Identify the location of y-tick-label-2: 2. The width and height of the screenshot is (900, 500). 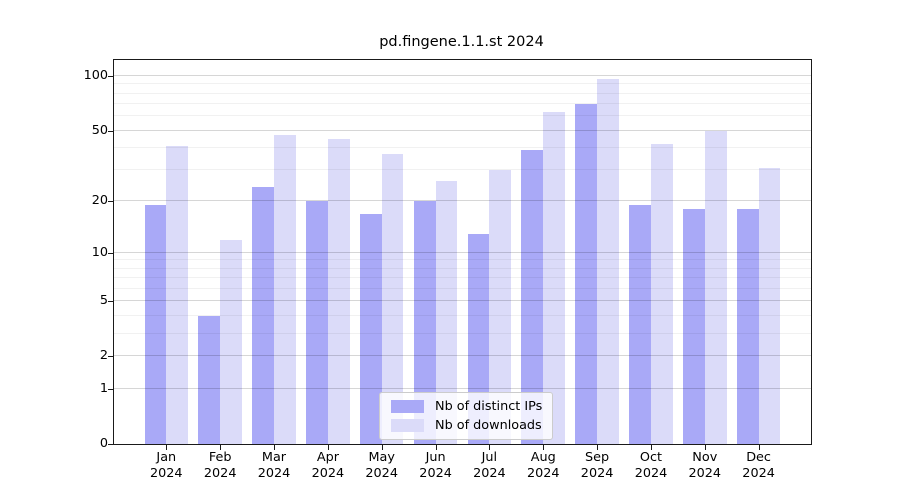
(103, 356).